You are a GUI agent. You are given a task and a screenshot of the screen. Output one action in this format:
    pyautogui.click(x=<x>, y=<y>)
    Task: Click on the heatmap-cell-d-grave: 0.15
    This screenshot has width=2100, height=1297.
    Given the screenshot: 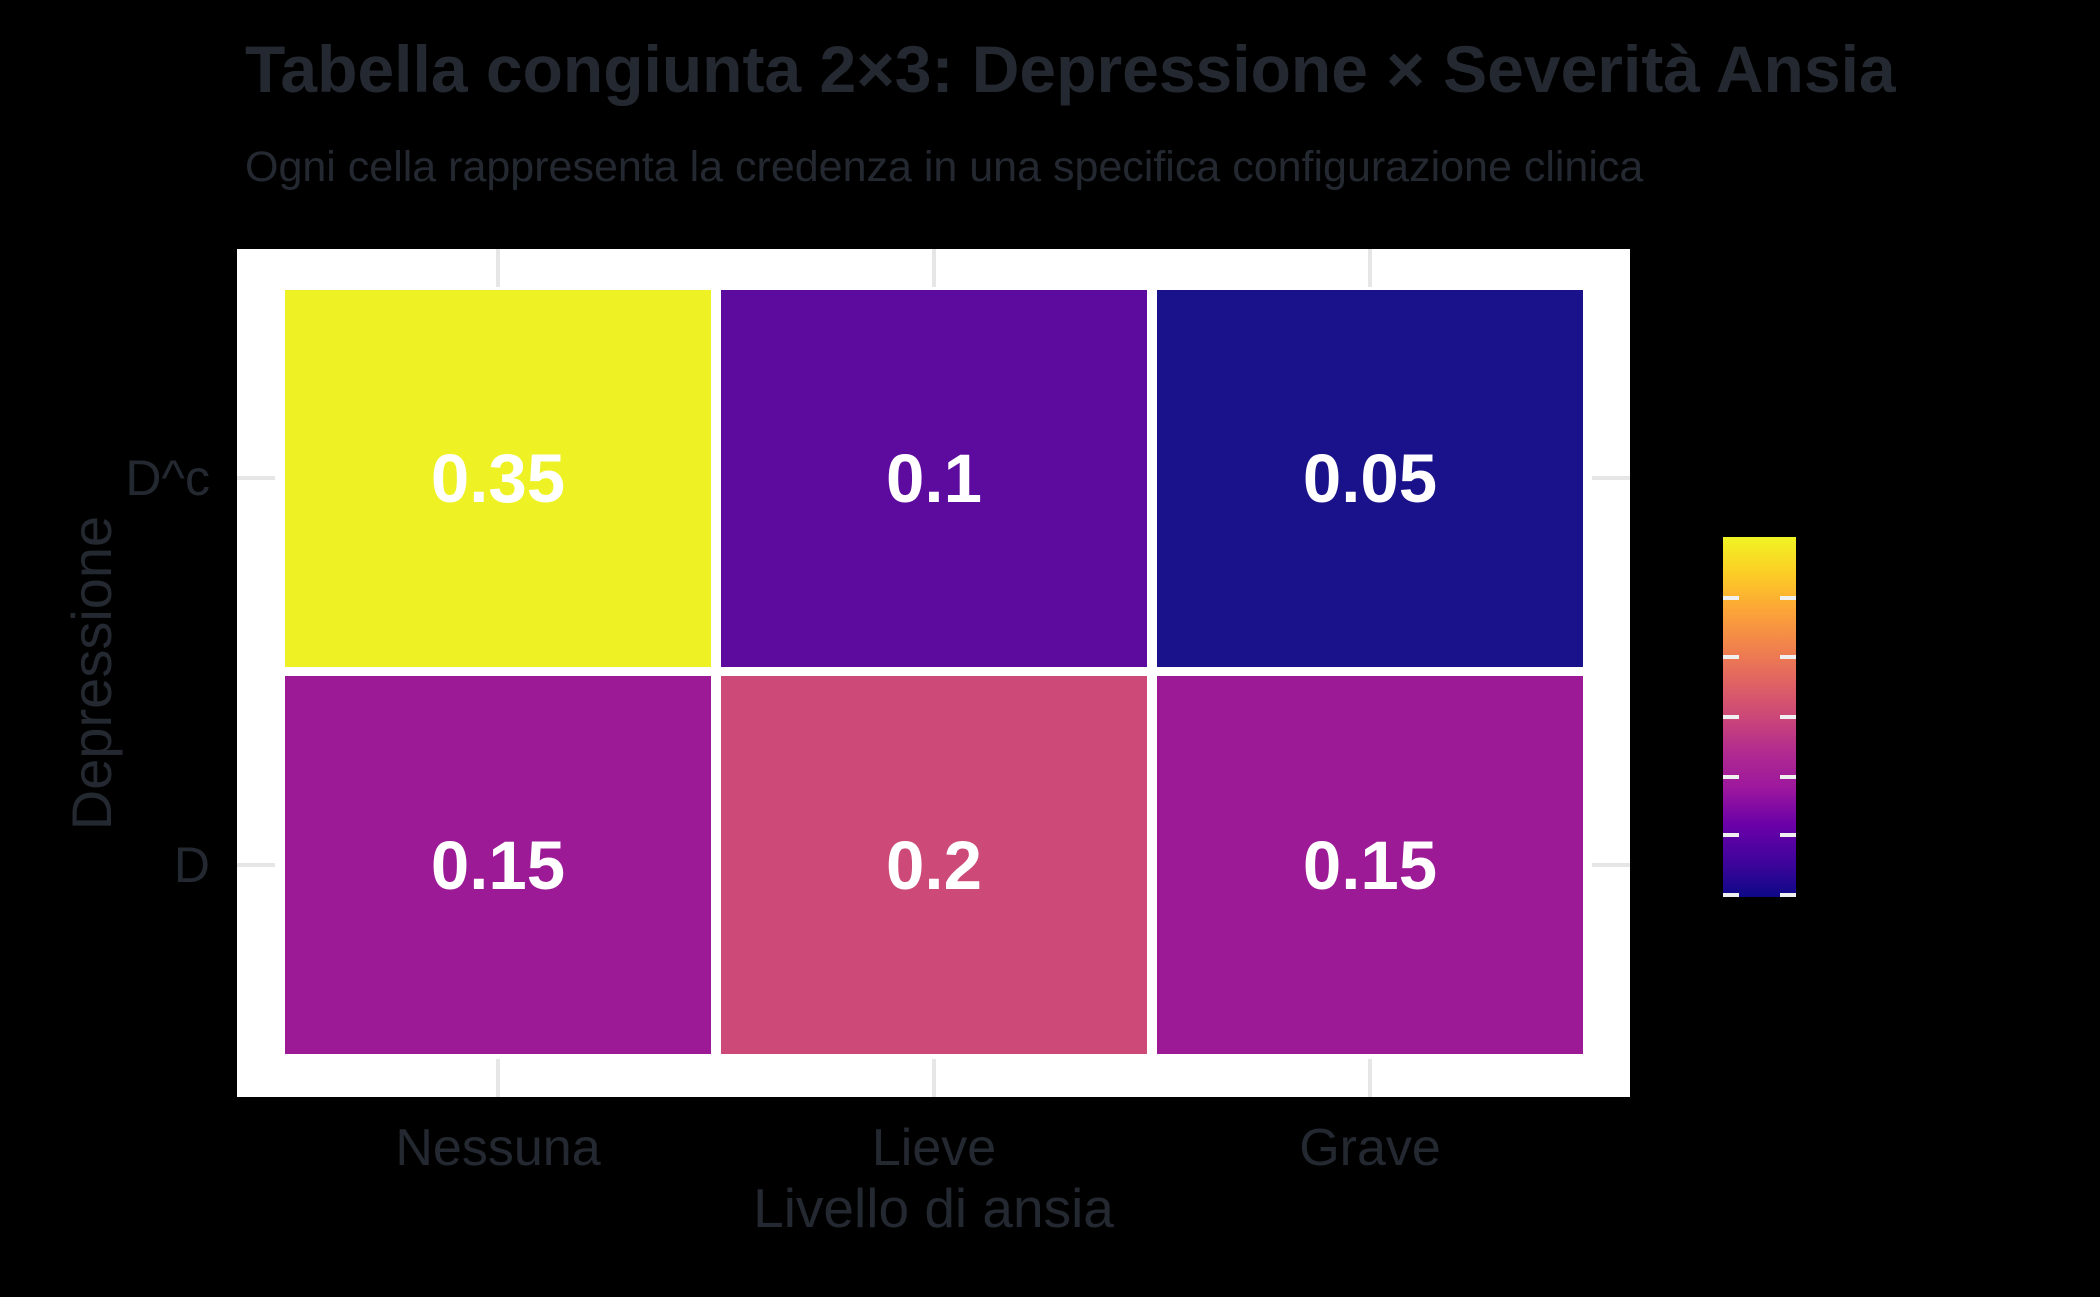 What is the action you would take?
    pyautogui.click(x=1370, y=865)
    